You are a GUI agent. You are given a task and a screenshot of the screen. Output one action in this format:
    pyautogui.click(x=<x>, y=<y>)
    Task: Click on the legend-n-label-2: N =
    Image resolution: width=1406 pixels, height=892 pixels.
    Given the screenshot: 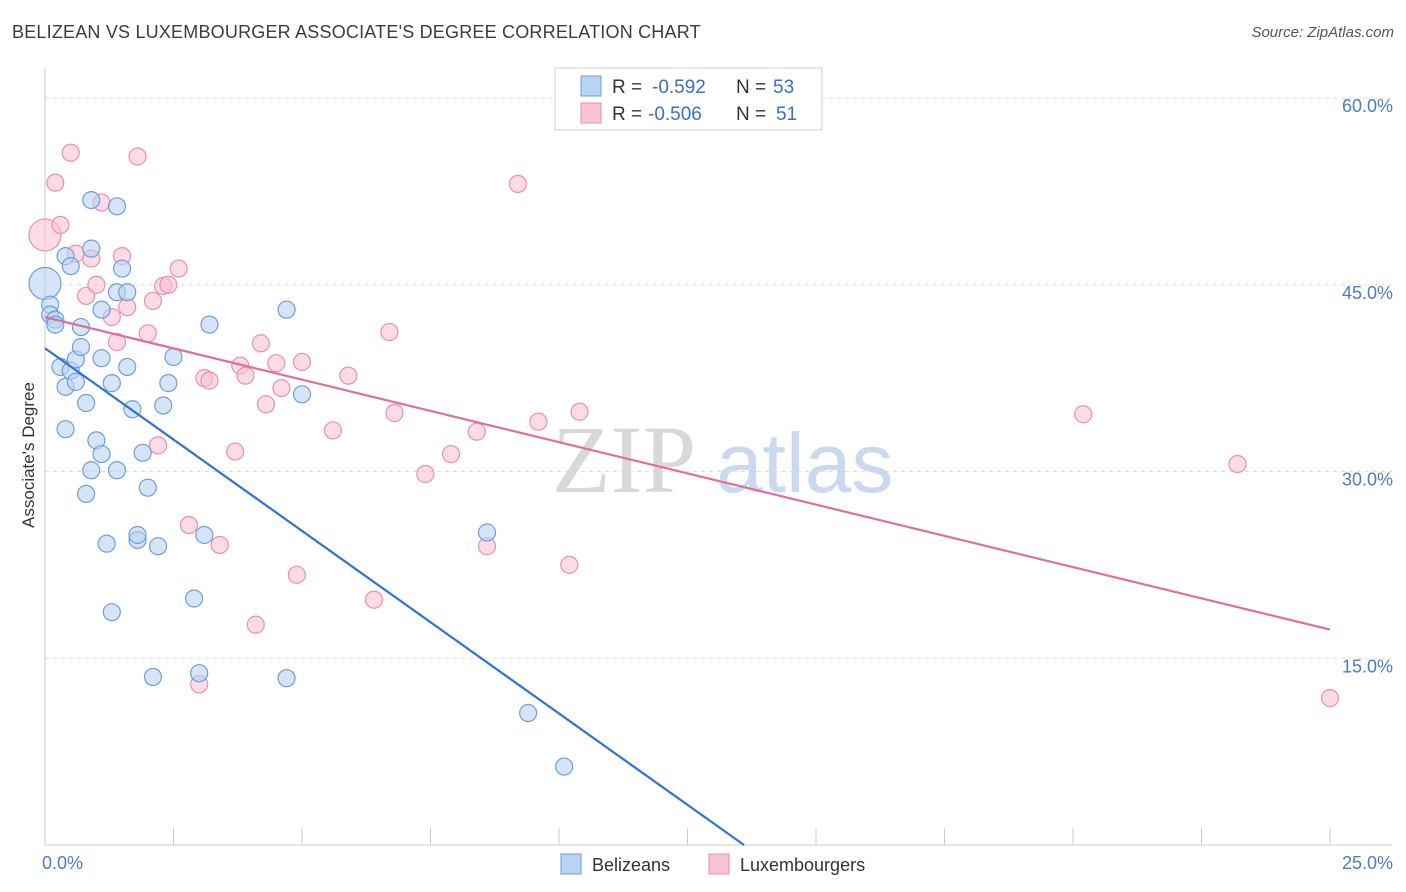 What is the action you would take?
    pyautogui.click(x=751, y=114)
    